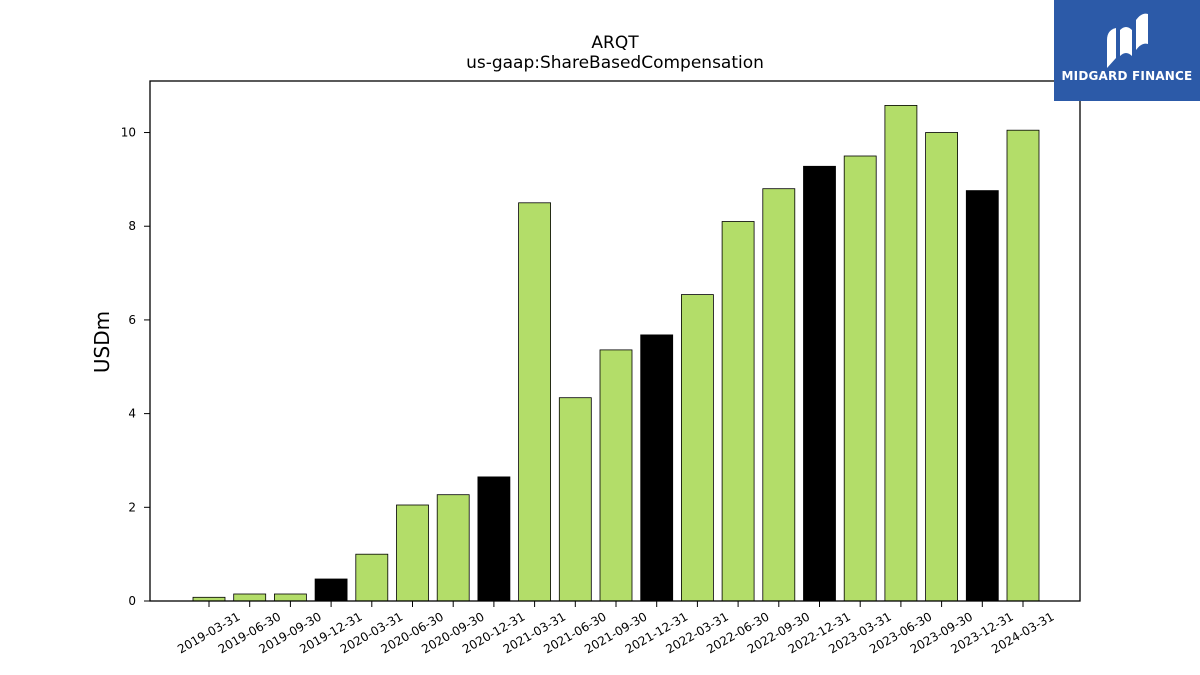 The width and height of the screenshot is (1200, 675). I want to click on y-tick-label: 6, so click(132, 320).